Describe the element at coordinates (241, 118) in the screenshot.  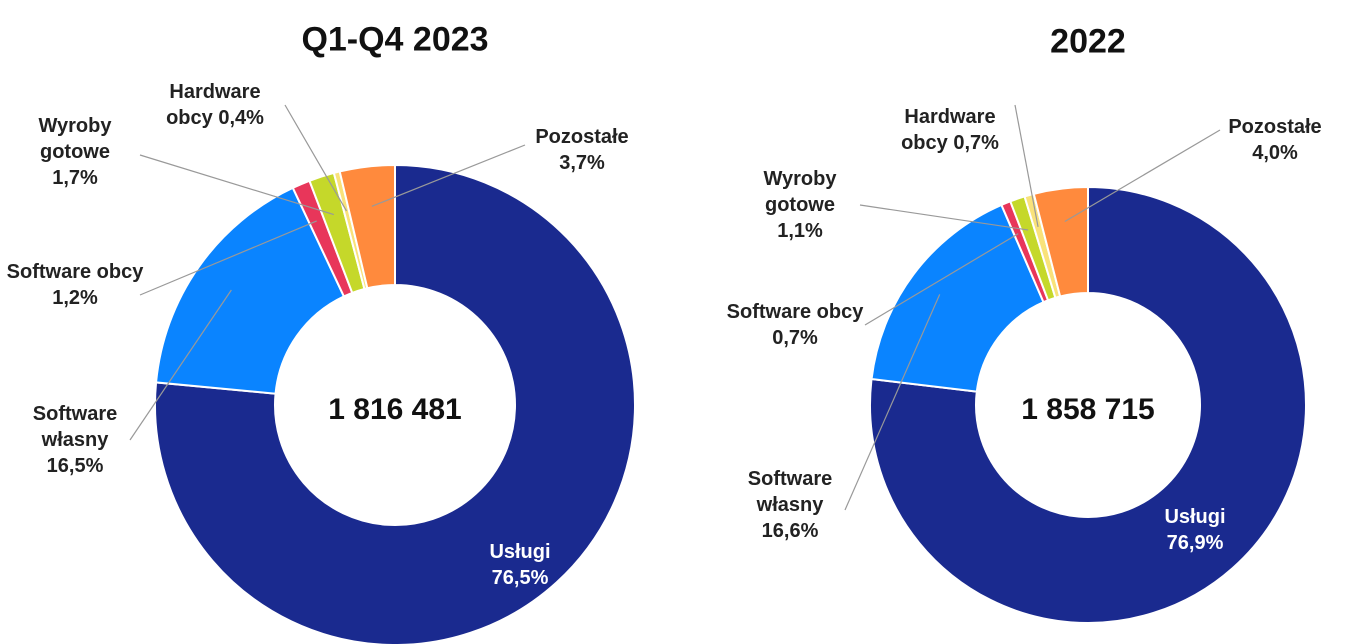
I see `value-label: 0,4%` at that location.